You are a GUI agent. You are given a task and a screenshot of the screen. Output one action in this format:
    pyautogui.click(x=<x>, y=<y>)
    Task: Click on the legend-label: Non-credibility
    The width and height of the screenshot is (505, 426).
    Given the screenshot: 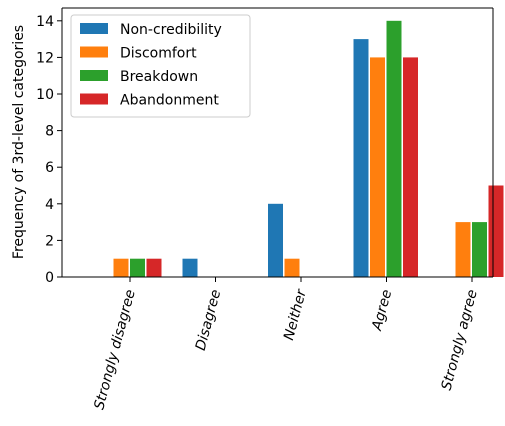 What is the action you would take?
    pyautogui.click(x=171, y=30)
    